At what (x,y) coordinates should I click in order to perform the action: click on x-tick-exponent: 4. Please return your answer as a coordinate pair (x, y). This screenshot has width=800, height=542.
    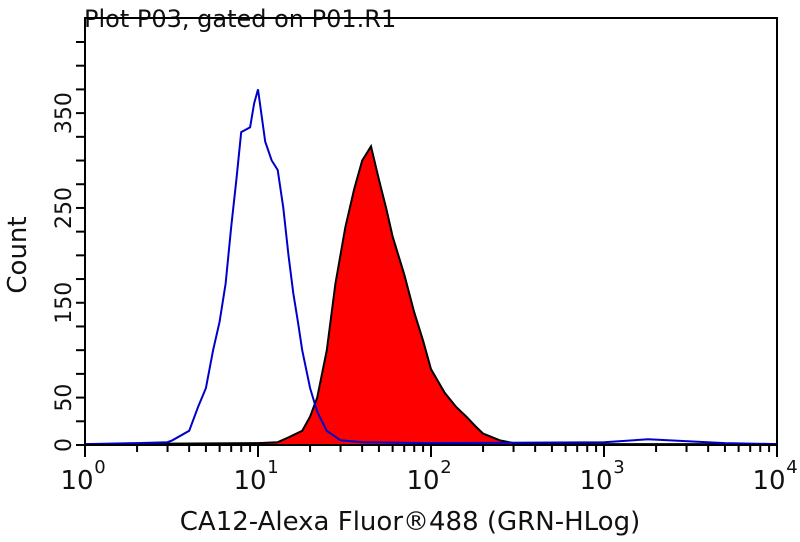
    Looking at the image, I should click on (791, 467).